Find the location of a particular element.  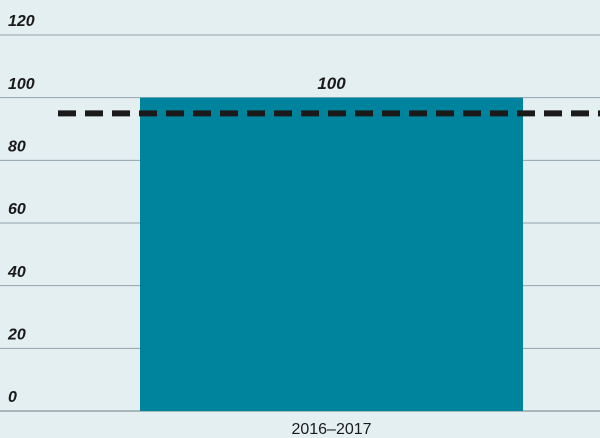

y-tick-label: 0 is located at coordinates (12, 397).